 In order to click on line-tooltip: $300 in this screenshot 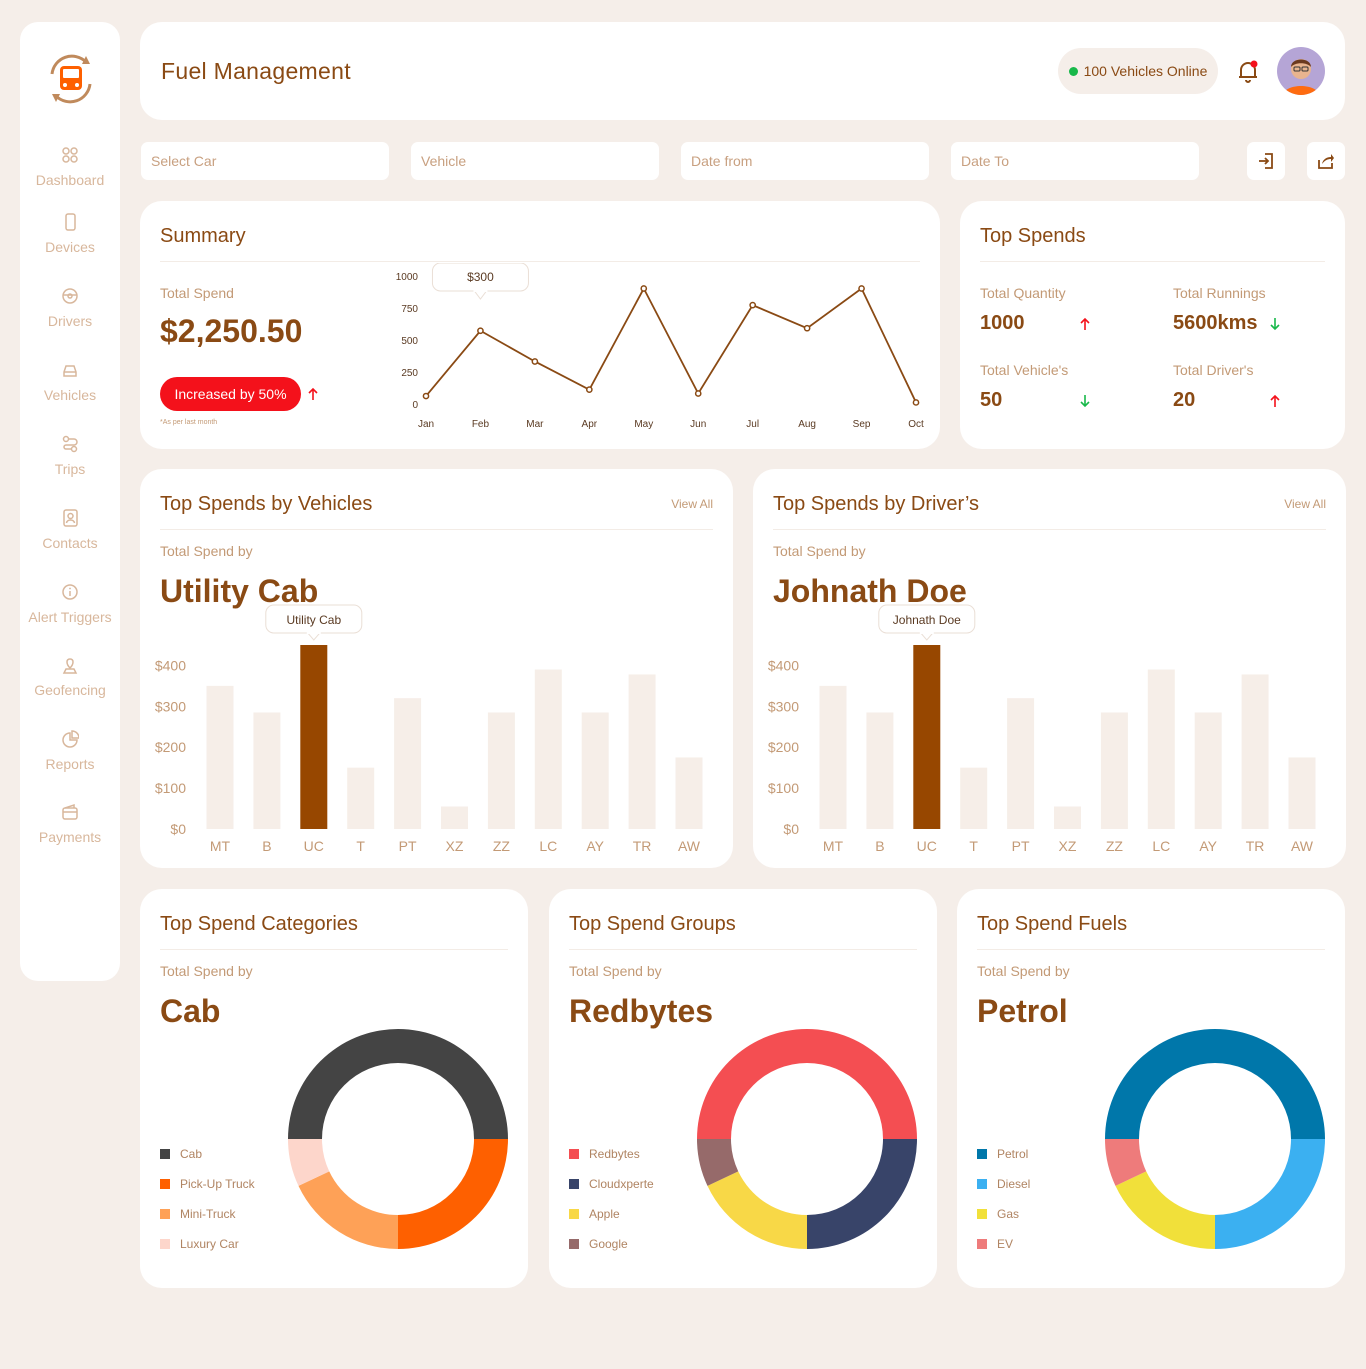, I will do `click(480, 281)`.